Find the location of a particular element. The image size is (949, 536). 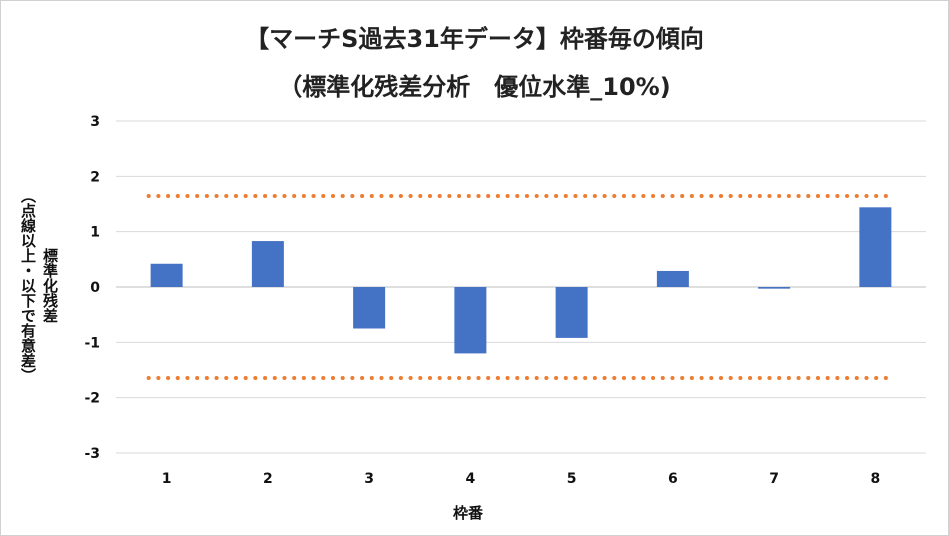

y-tick-label: -3 is located at coordinates (92, 454).